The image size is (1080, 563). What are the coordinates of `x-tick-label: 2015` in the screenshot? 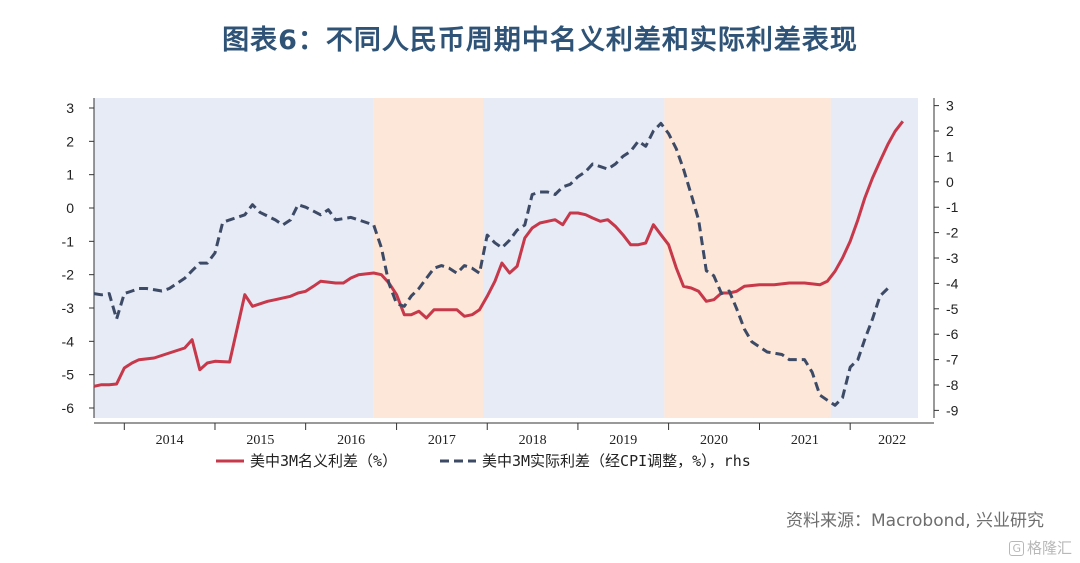 It's located at (260, 440).